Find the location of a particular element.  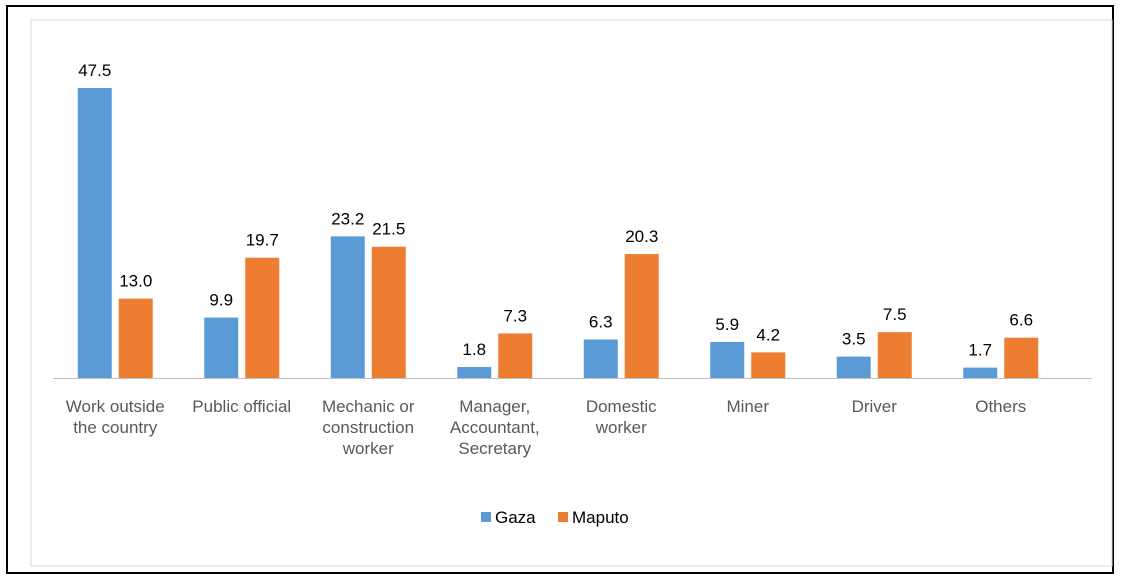

legend: Gaza Maputo is located at coordinates (555, 517).